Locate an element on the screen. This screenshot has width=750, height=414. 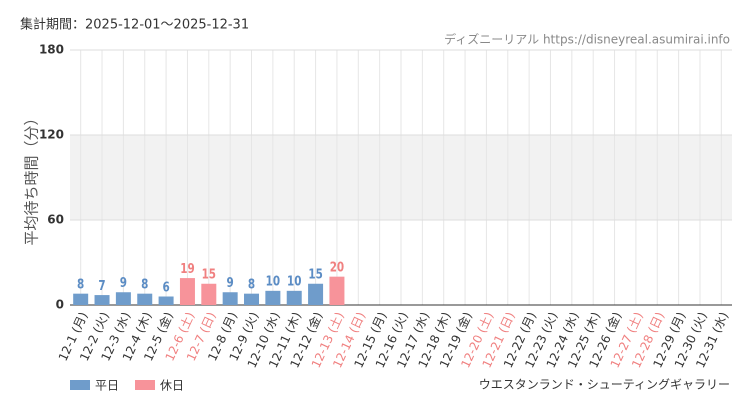
data-label: 20 is located at coordinates (337, 266).